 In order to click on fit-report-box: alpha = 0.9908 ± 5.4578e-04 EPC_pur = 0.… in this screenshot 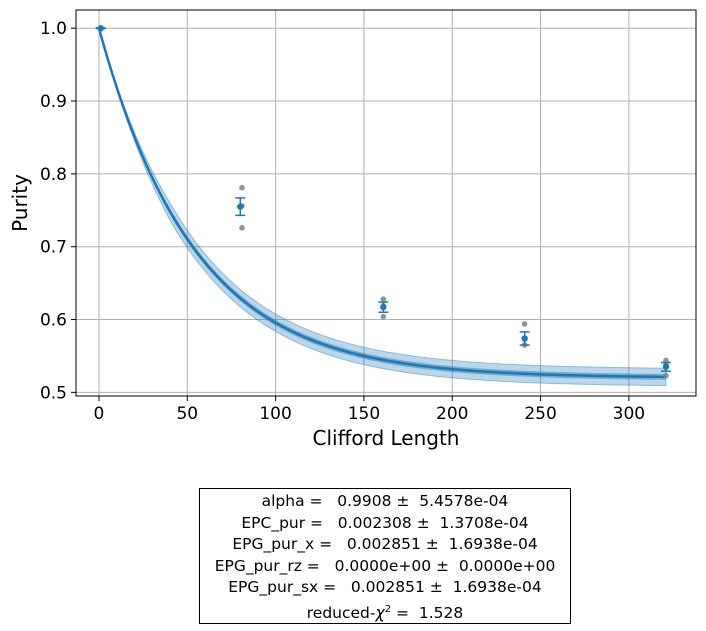, I will do `click(385, 556)`.